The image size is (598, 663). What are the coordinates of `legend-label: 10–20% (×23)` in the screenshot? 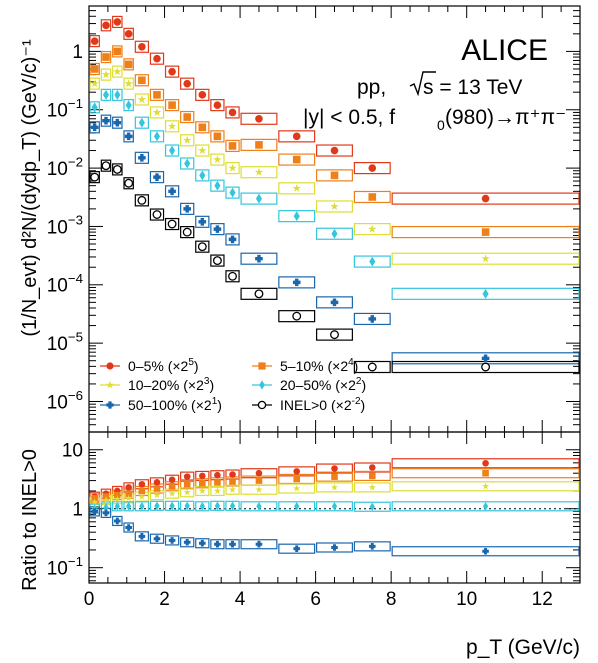 It's located at (171, 384).